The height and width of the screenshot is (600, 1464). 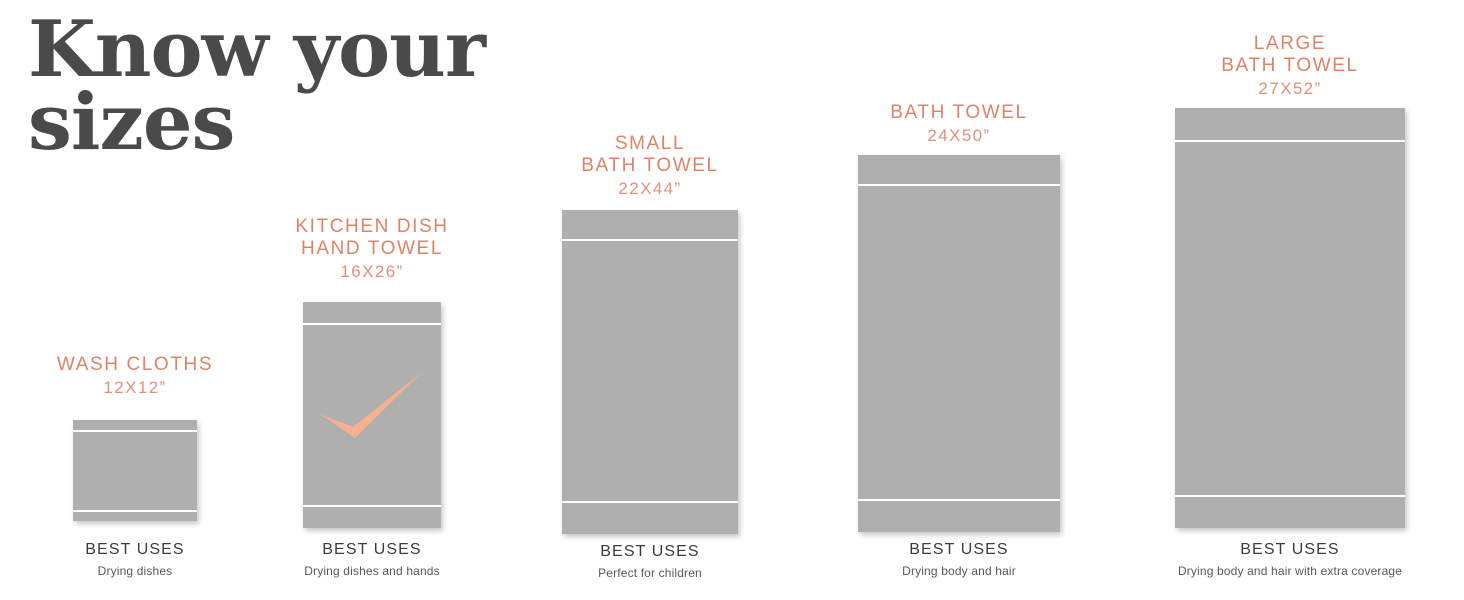 What do you see at coordinates (650, 573) in the screenshot?
I see `best-uses-description: Perfect for children` at bounding box center [650, 573].